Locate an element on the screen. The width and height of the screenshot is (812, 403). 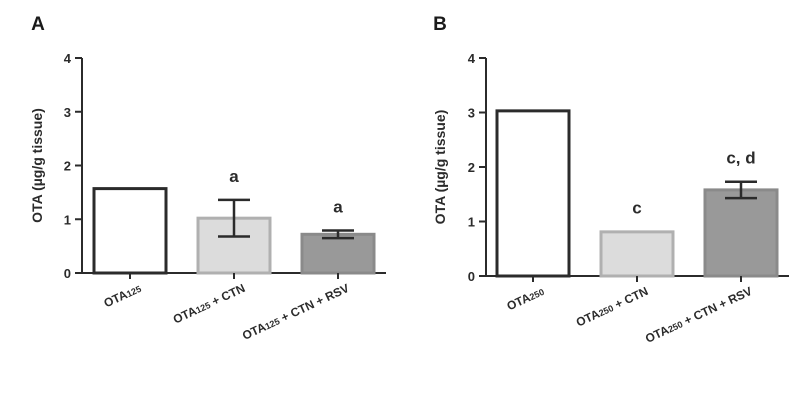
significance-label: c, d is located at coordinates (740, 158).